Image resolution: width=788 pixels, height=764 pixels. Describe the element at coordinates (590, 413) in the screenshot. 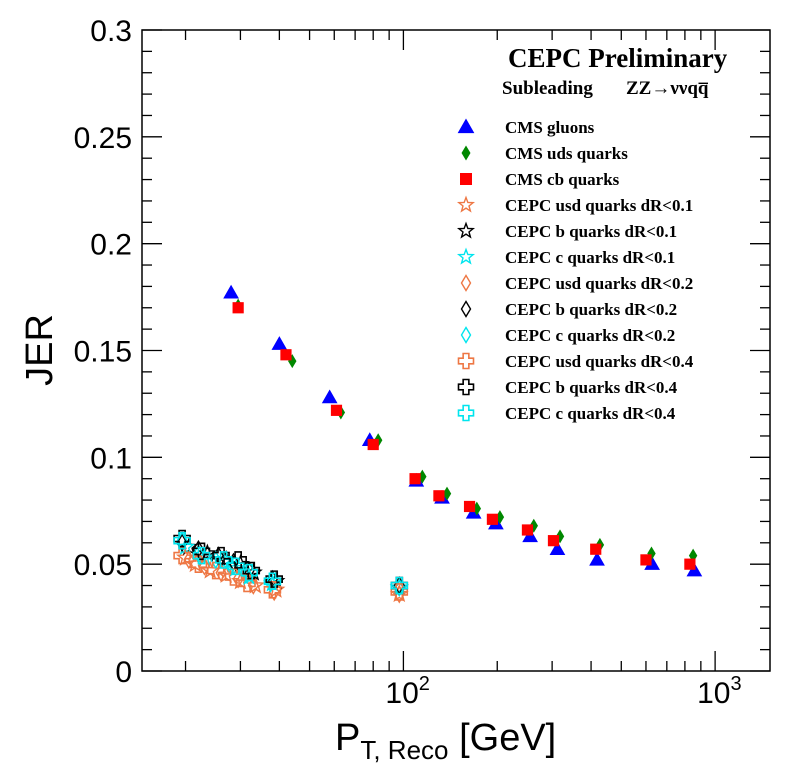

I see `legend-label: CEPC c quarks dR<0.4` at that location.